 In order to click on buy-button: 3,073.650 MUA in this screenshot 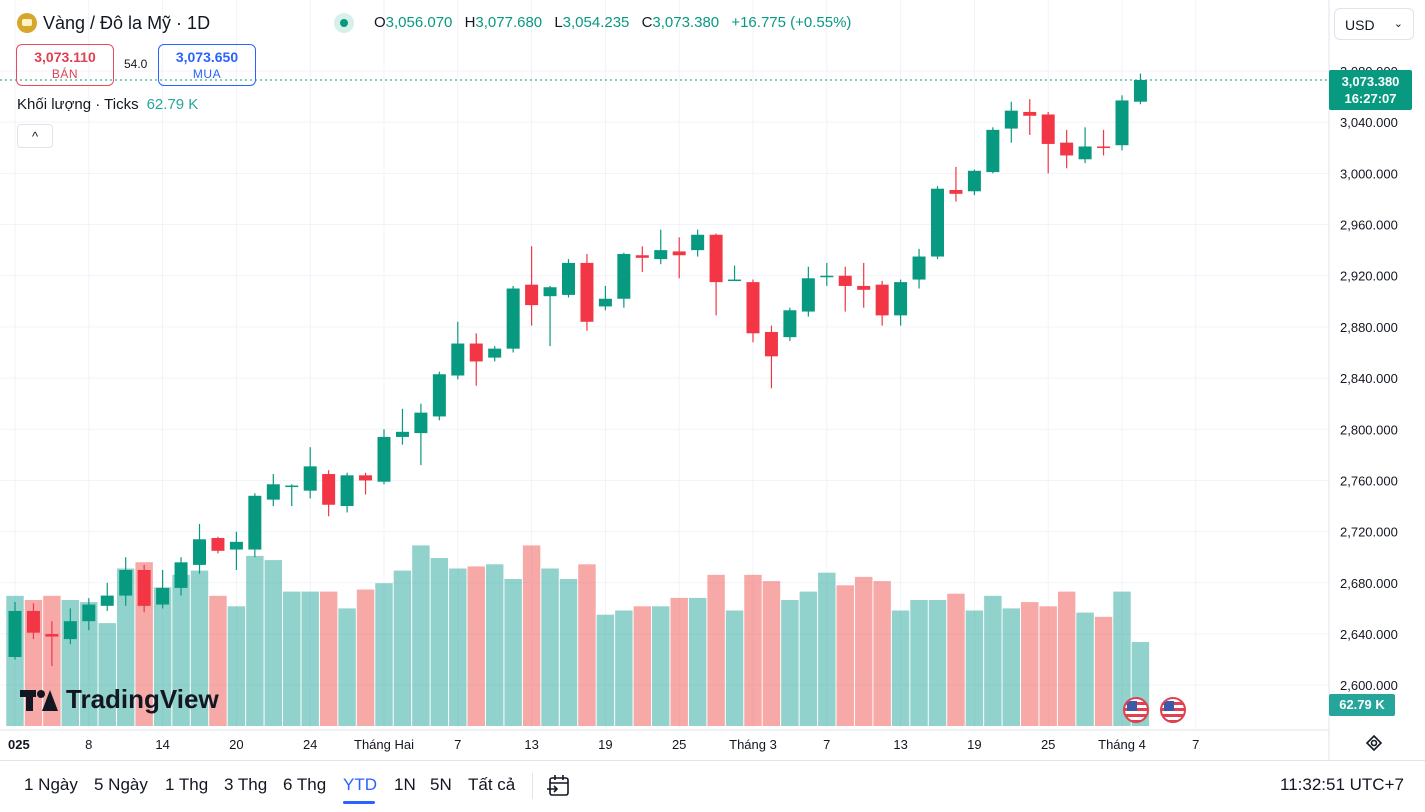, I will do `click(207, 65)`.